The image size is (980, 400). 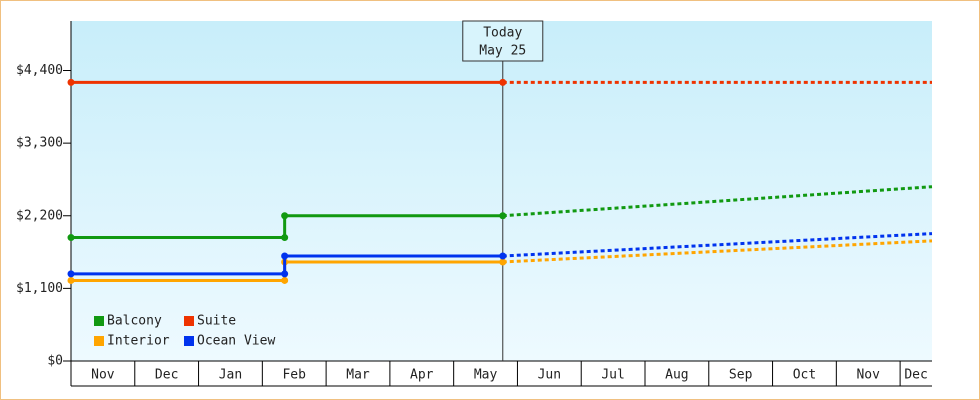 What do you see at coordinates (741, 375) in the screenshot?
I see `x-tick-label: Sep` at bounding box center [741, 375].